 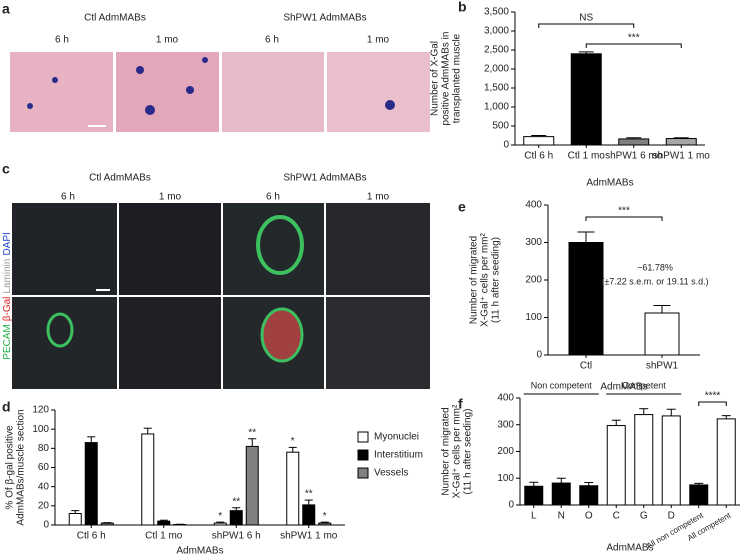 I want to click on y-tick-label: 40, so click(x=44, y=486).